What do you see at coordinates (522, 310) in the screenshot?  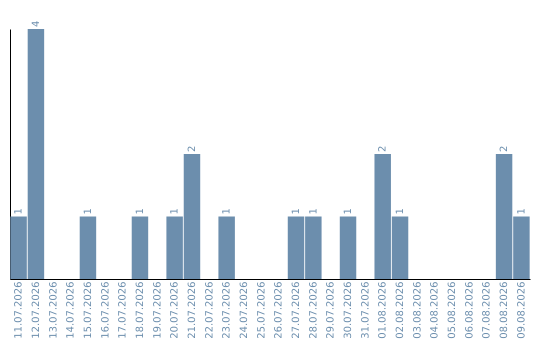 I see `x-tick-label: 09.08.2026` at bounding box center [522, 310].